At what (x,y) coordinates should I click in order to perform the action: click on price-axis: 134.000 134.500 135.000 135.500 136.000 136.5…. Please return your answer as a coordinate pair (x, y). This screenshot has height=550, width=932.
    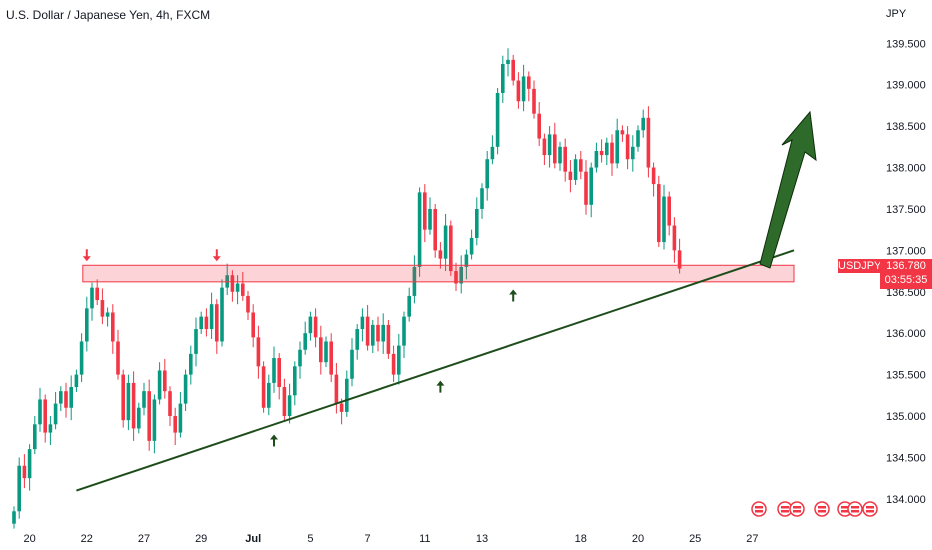
    Looking at the image, I should click on (906, 272).